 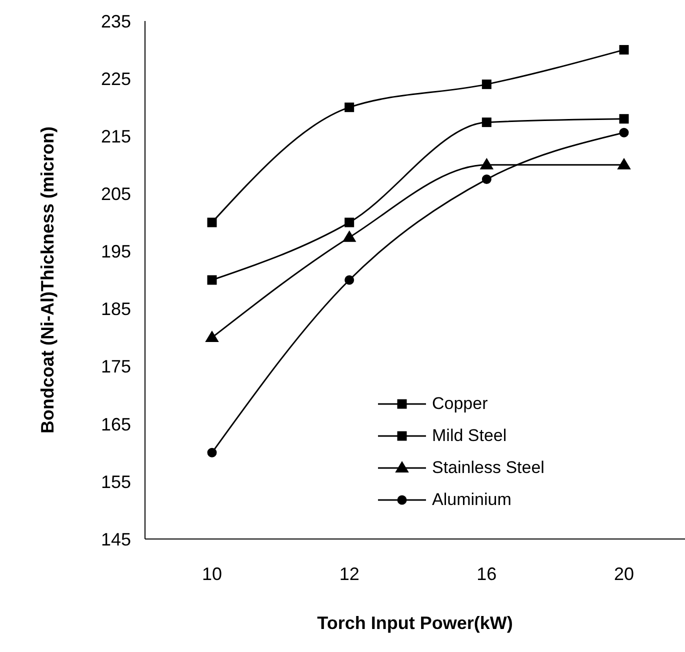 I want to click on legend-label: Copper, so click(x=460, y=404).